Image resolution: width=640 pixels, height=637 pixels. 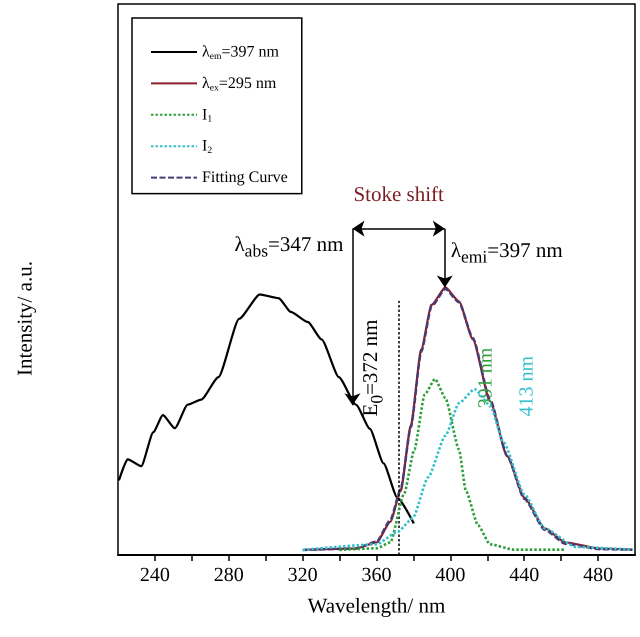 What do you see at coordinates (24, 318) in the screenshot?
I see `y-axis-title: Intensity/ a.u.` at bounding box center [24, 318].